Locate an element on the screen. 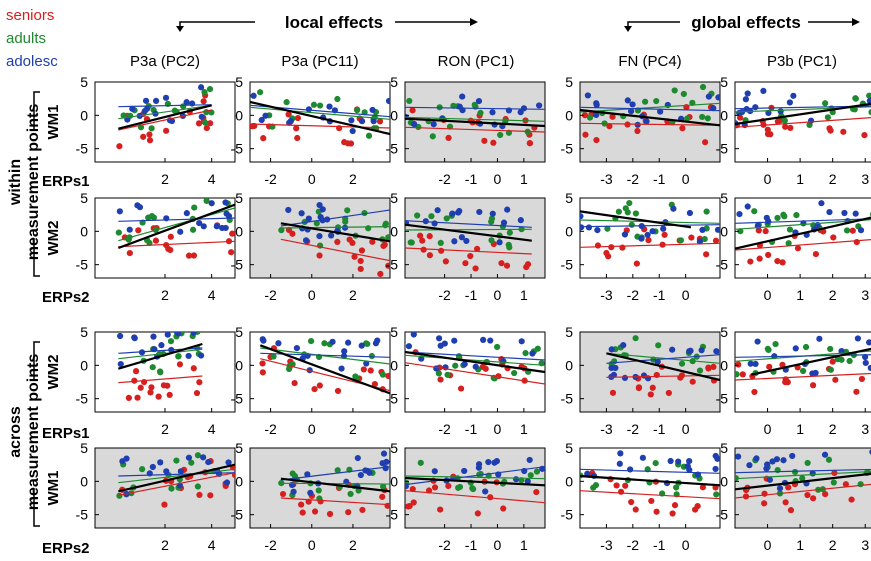  adolesc-fit-line is located at coordinates (663, 359).